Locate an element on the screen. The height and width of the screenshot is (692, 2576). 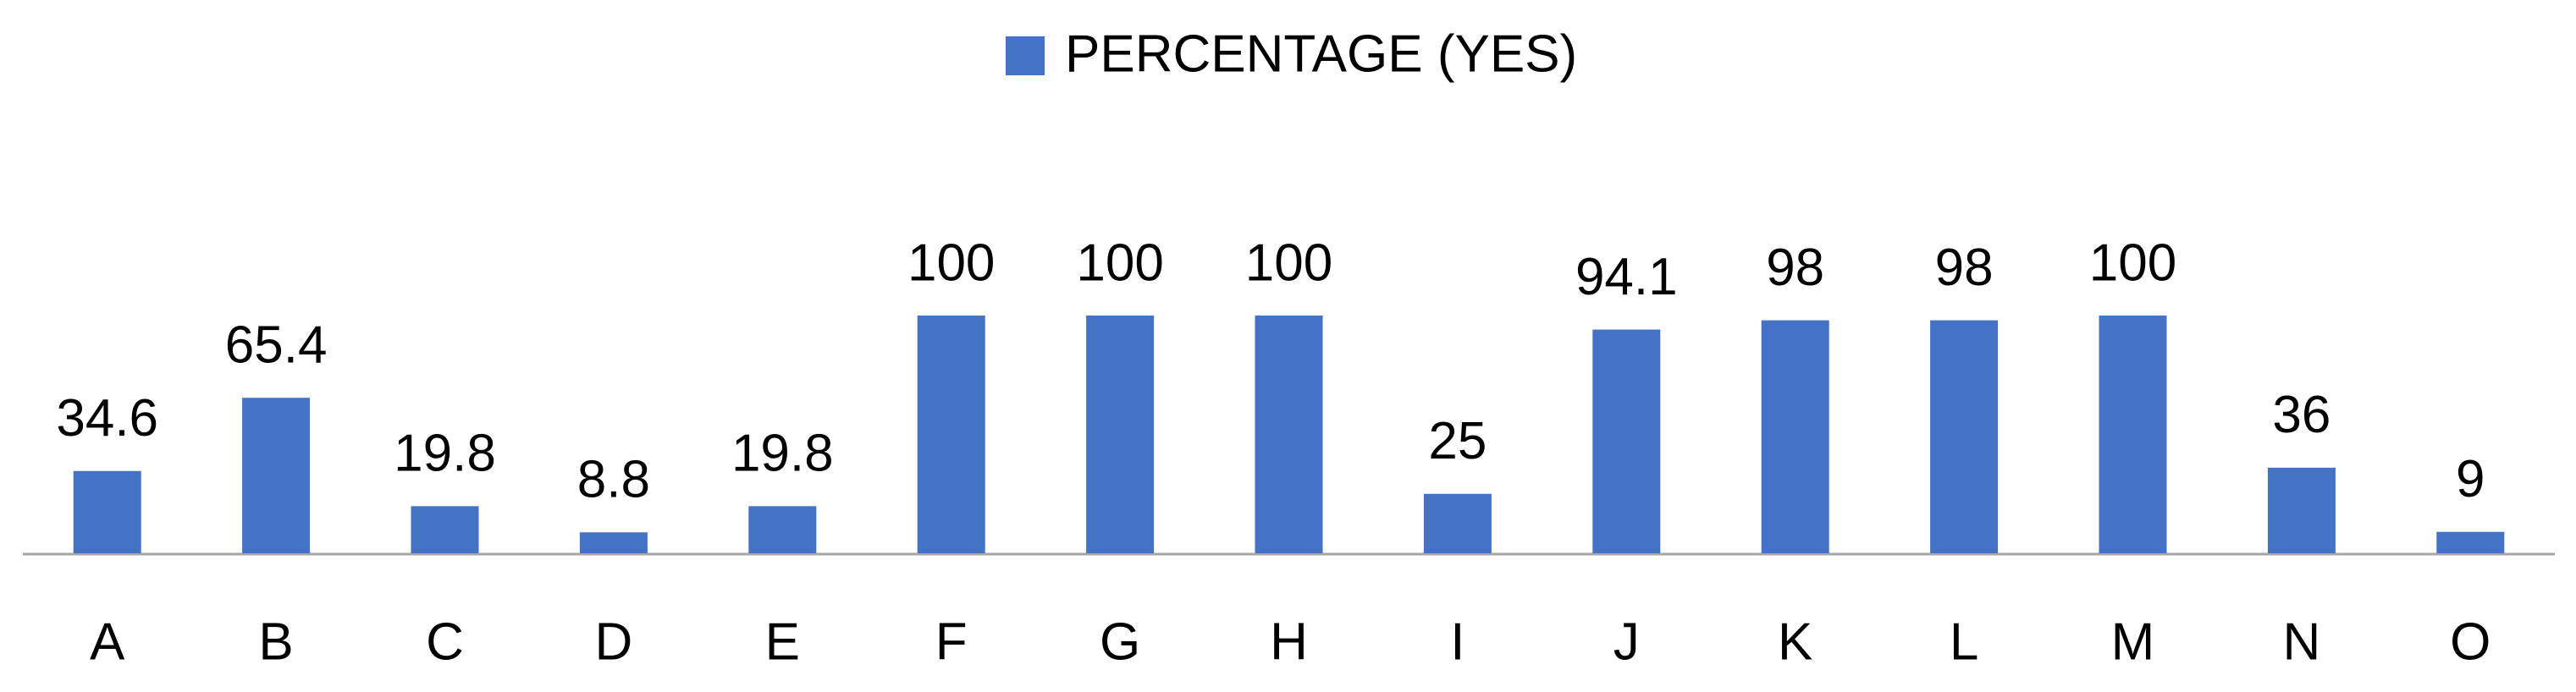
x-tick-label: K is located at coordinates (1795, 641).